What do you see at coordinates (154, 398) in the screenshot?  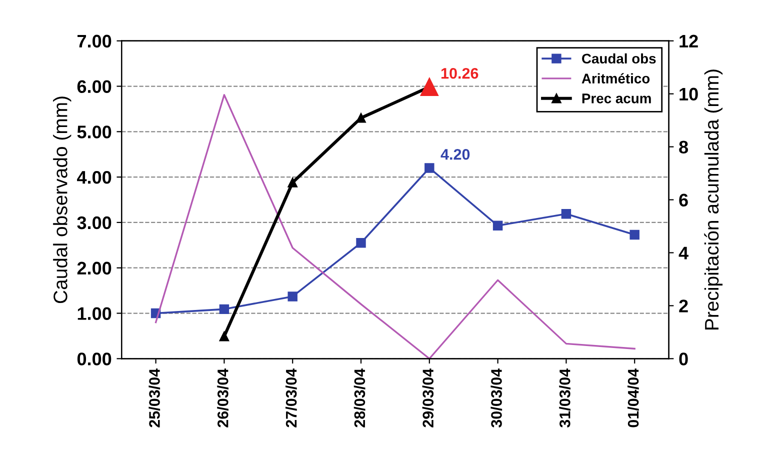 I see `x-tick-label: 25/03/04` at bounding box center [154, 398].